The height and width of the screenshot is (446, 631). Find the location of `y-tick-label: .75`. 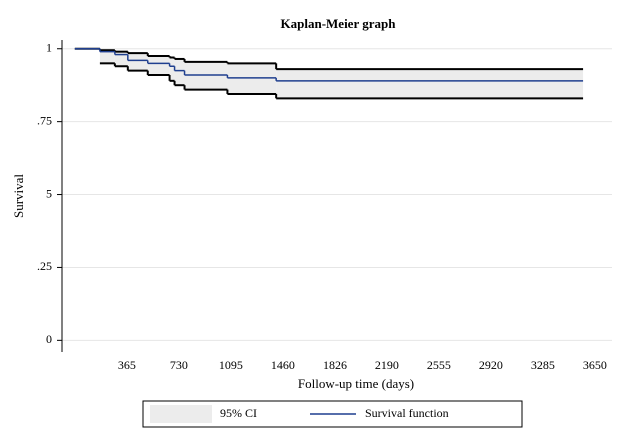

y-tick-label: .75 is located at coordinates (44, 120).